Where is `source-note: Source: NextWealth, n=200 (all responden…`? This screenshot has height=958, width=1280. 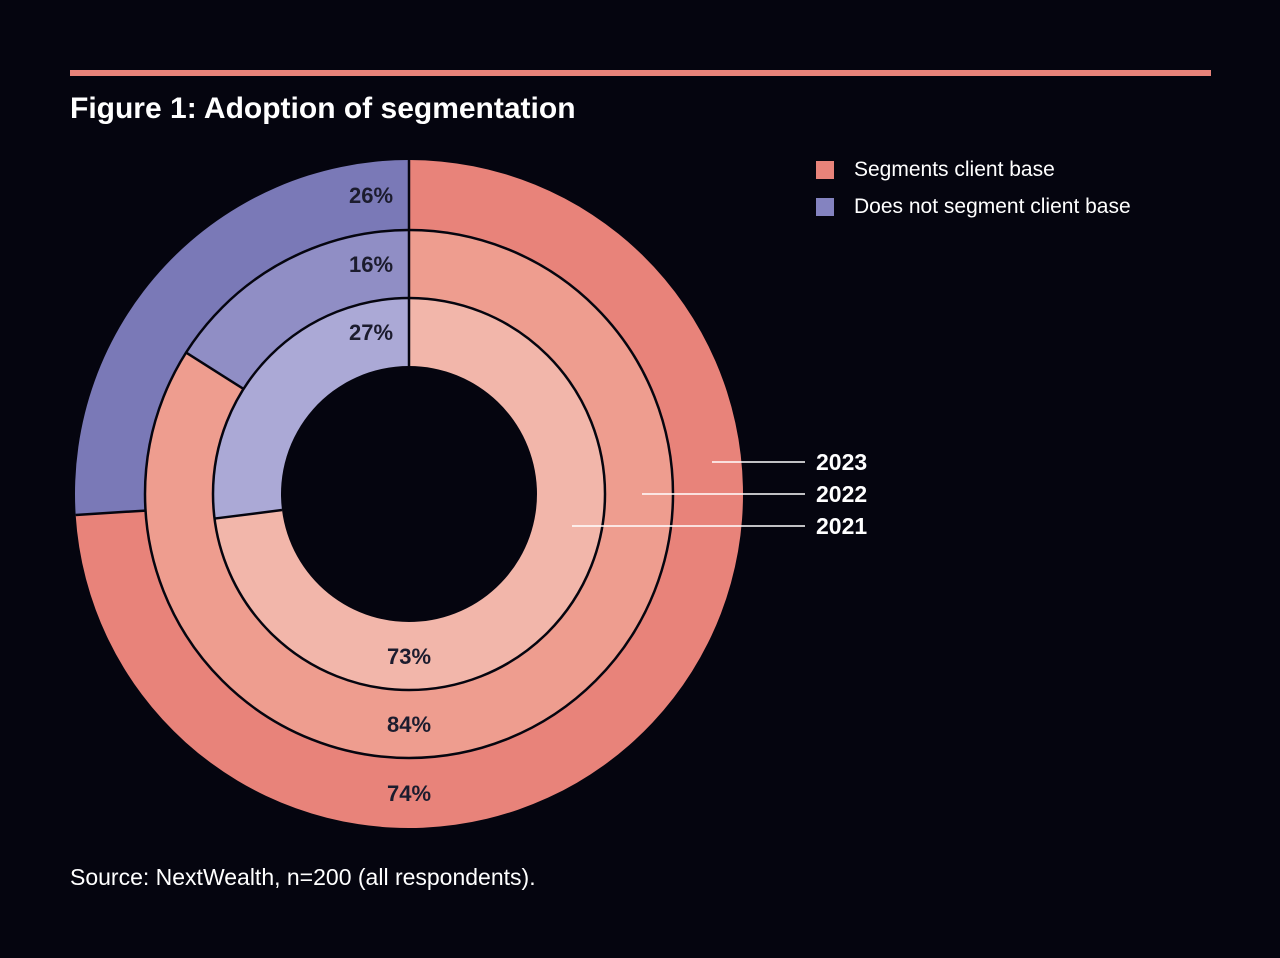
source-note: Source: NextWealth, n=200 (all responden… is located at coordinates (303, 877).